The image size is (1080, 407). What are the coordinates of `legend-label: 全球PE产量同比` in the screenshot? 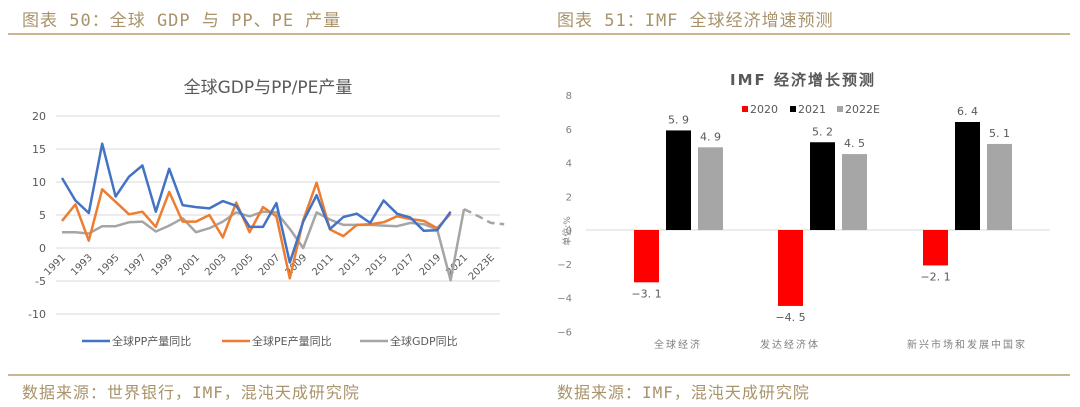 It's located at (292, 341).